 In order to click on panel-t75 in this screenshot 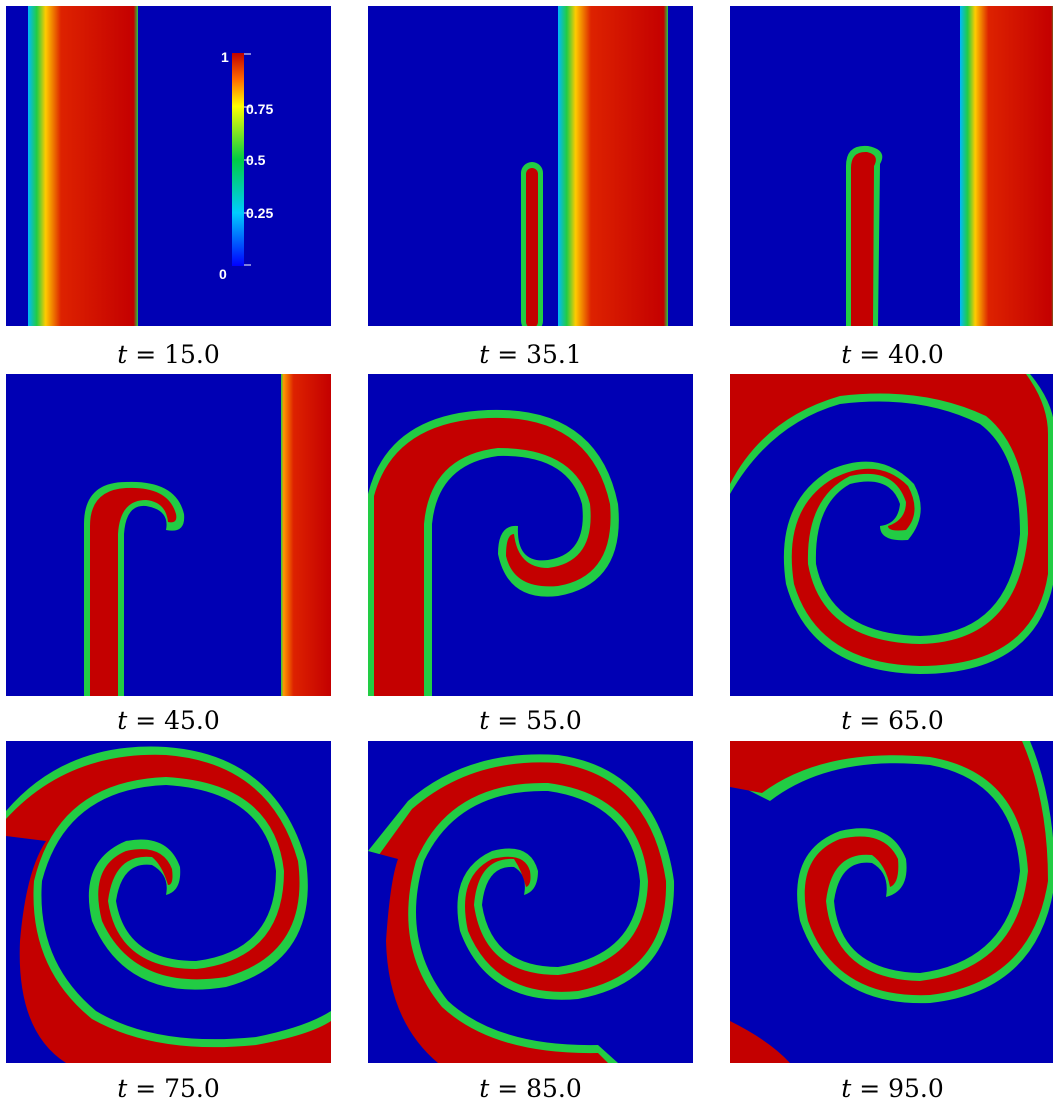, I will do `click(168, 902)`.